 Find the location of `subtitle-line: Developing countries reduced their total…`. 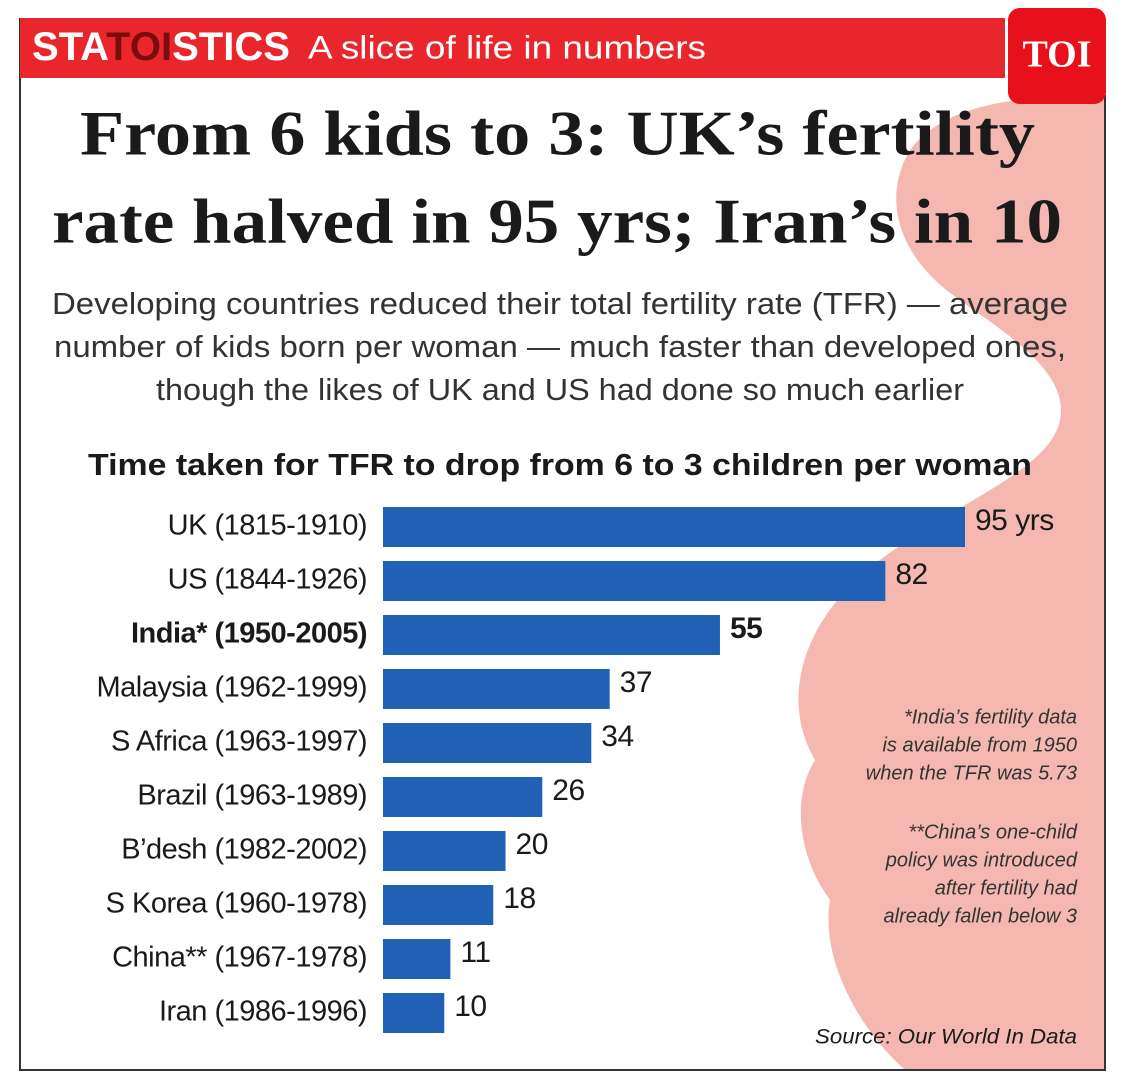

subtitle-line: Developing countries reduced their total… is located at coordinates (560, 303).